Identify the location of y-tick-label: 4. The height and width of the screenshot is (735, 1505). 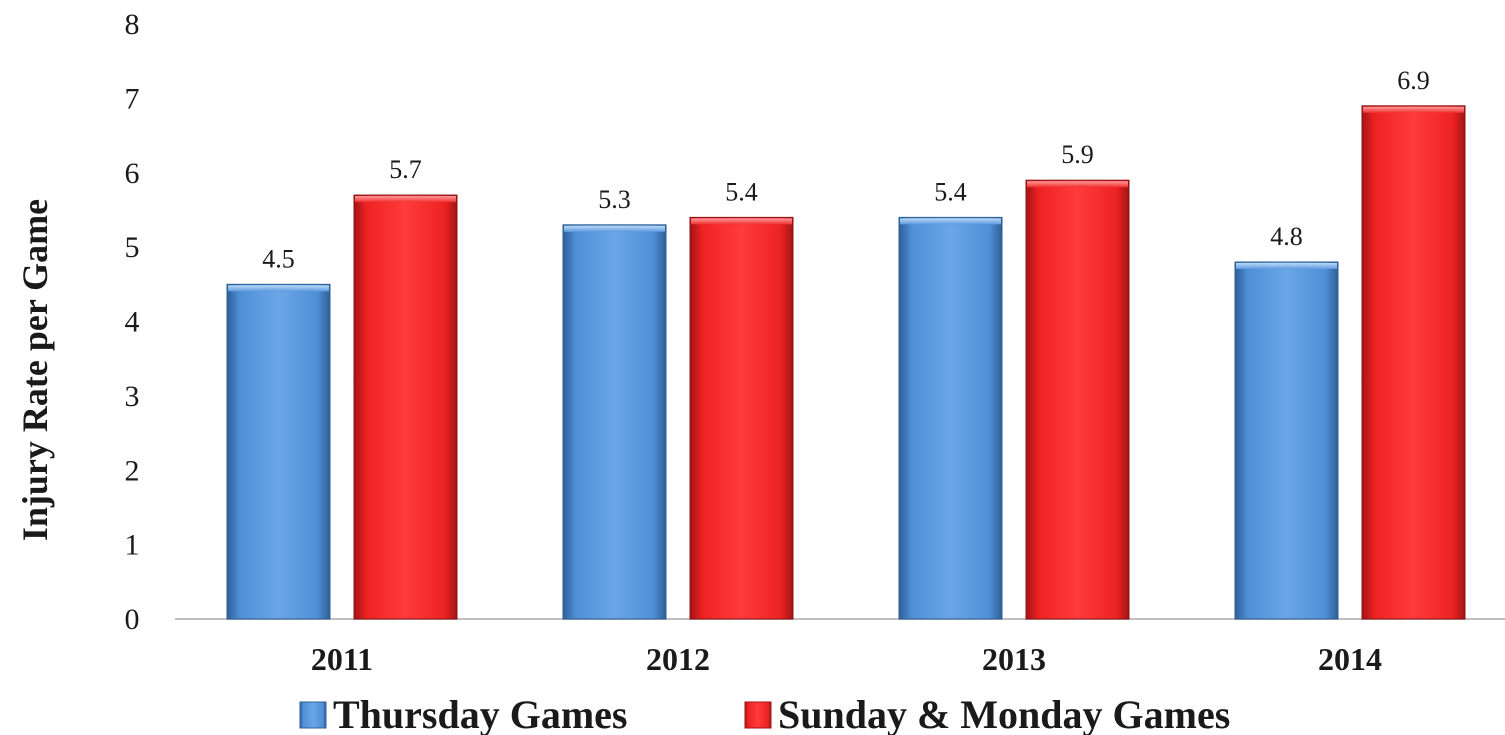
(132, 322).